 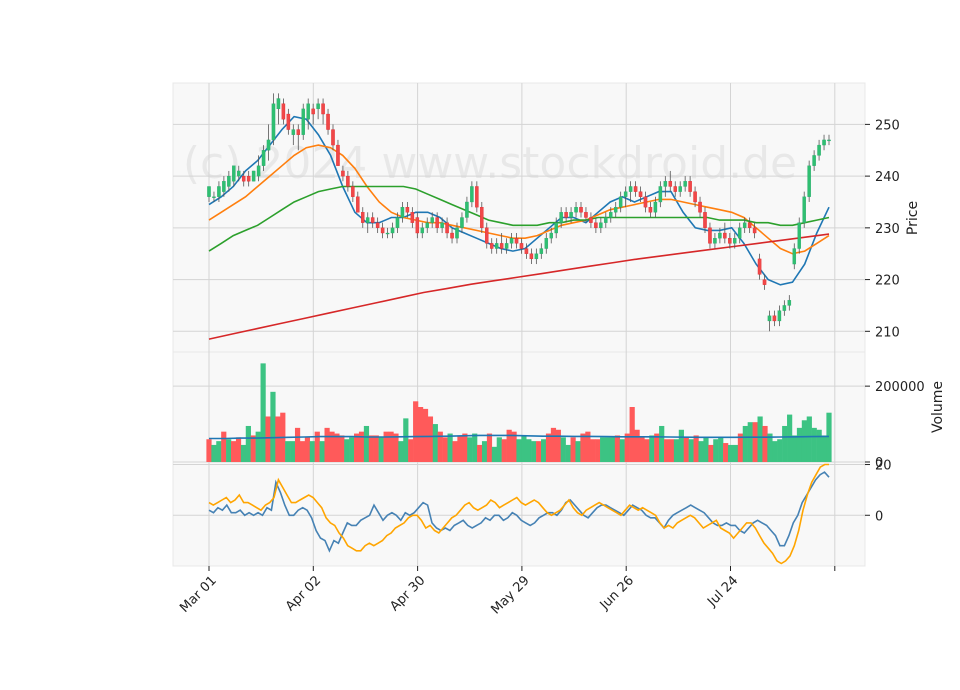 I want to click on moving-average-line, so click(x=519, y=218).